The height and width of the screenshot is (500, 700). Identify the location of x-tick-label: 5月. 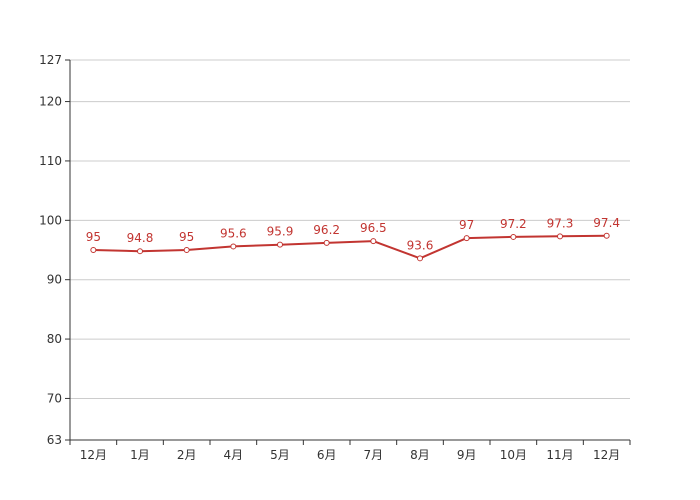
(280, 455).